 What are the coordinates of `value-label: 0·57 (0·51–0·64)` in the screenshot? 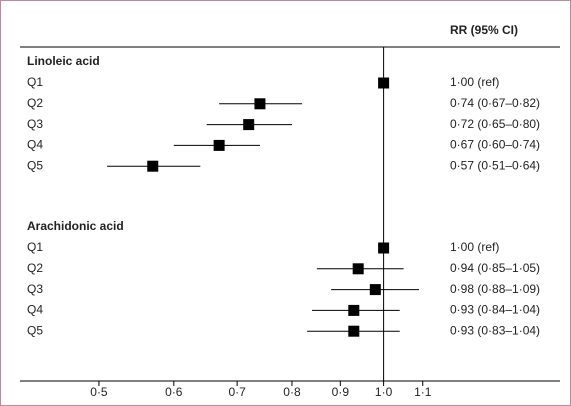 It's located at (495, 165).